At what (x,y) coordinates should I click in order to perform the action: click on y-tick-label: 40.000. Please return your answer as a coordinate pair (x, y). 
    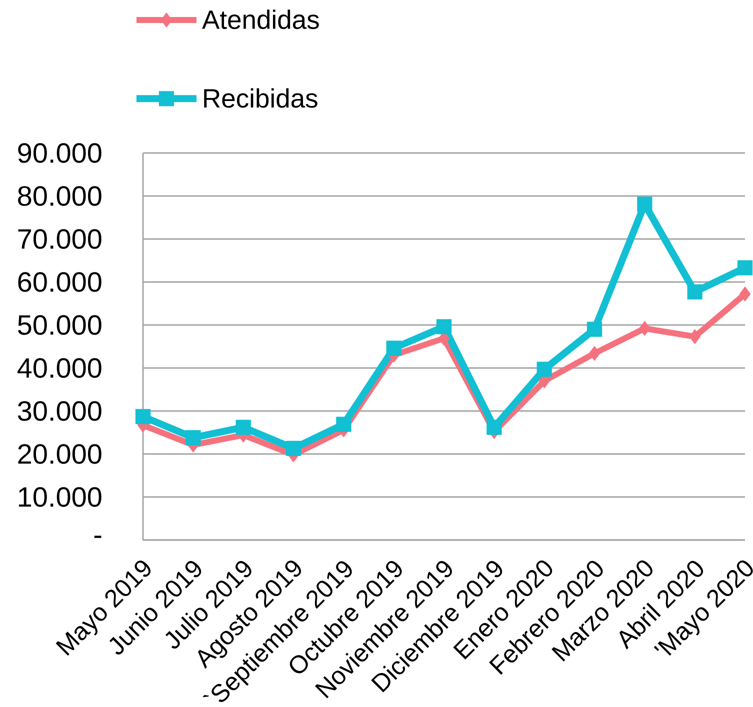
    Looking at the image, I should click on (59, 368).